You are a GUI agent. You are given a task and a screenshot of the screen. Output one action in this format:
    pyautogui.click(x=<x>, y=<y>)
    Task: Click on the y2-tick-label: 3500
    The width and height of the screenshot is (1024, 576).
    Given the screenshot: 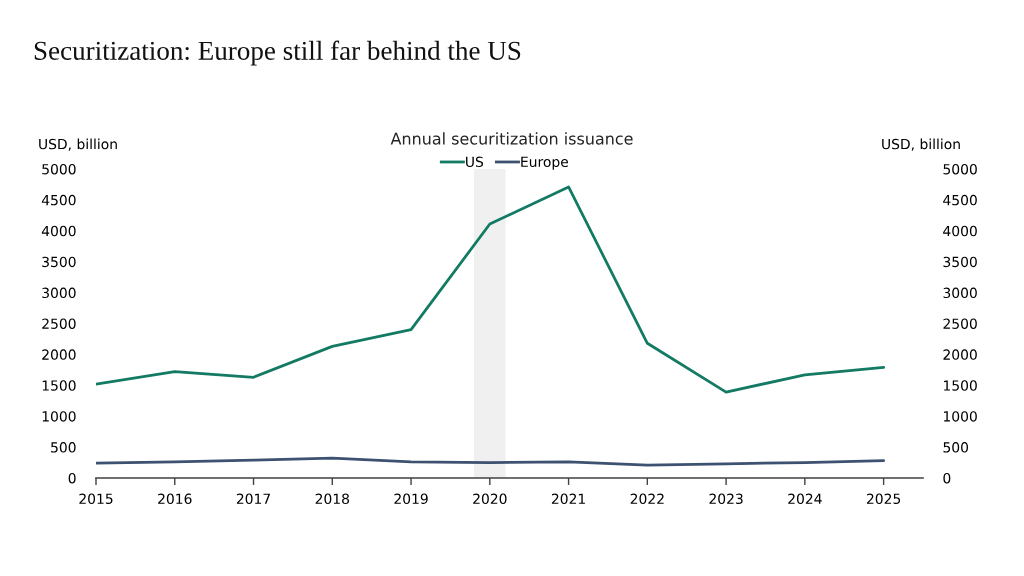 What is the action you would take?
    pyautogui.click(x=960, y=262)
    